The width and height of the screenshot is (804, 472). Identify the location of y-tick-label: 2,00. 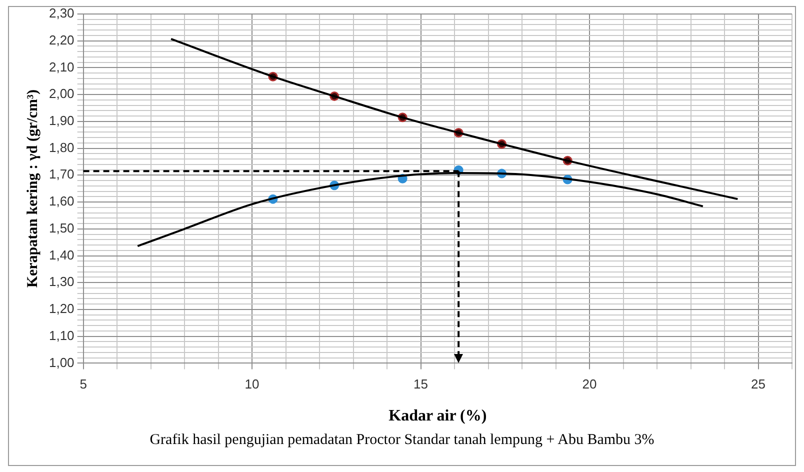
(61, 94).